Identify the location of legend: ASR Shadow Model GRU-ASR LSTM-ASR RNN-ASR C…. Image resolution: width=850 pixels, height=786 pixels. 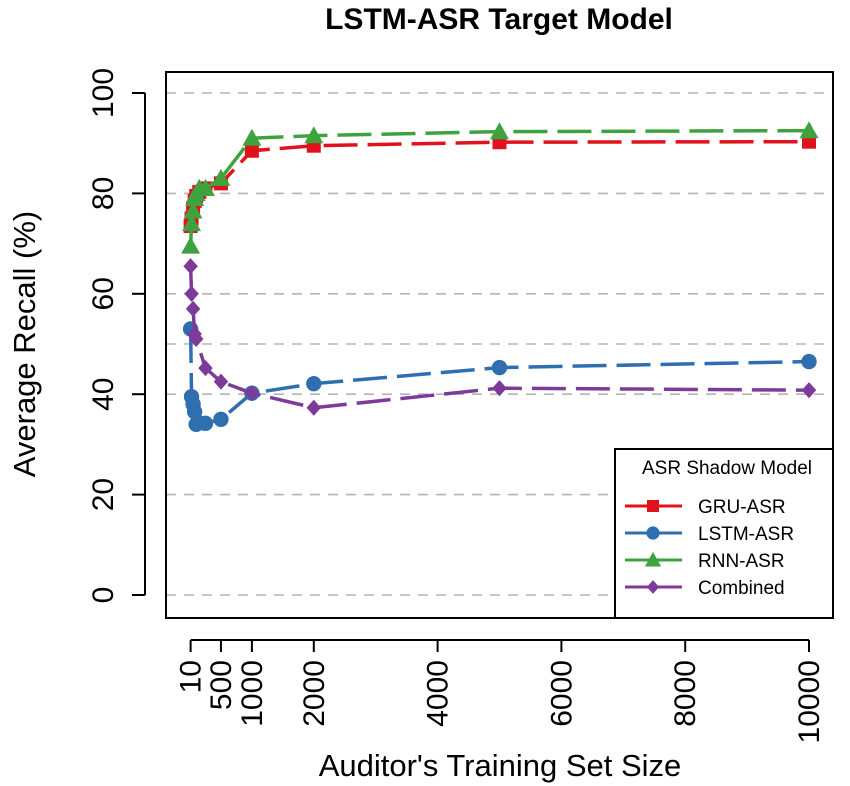
(724, 533).